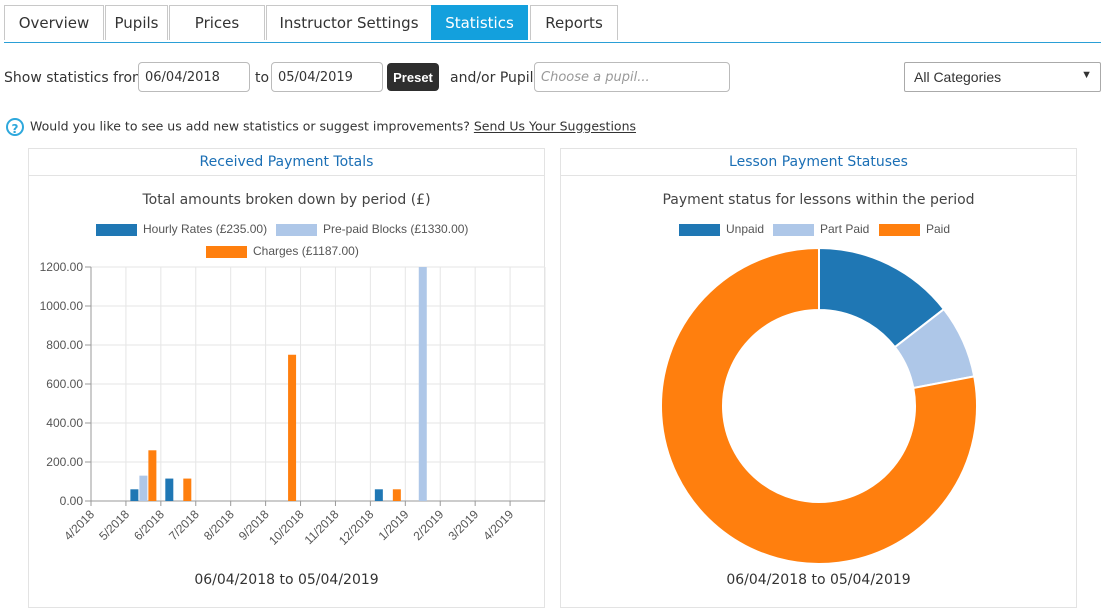 This screenshot has height=608, width=1111. What do you see at coordinates (938, 229) in the screenshot?
I see `legend-label: Paid` at bounding box center [938, 229].